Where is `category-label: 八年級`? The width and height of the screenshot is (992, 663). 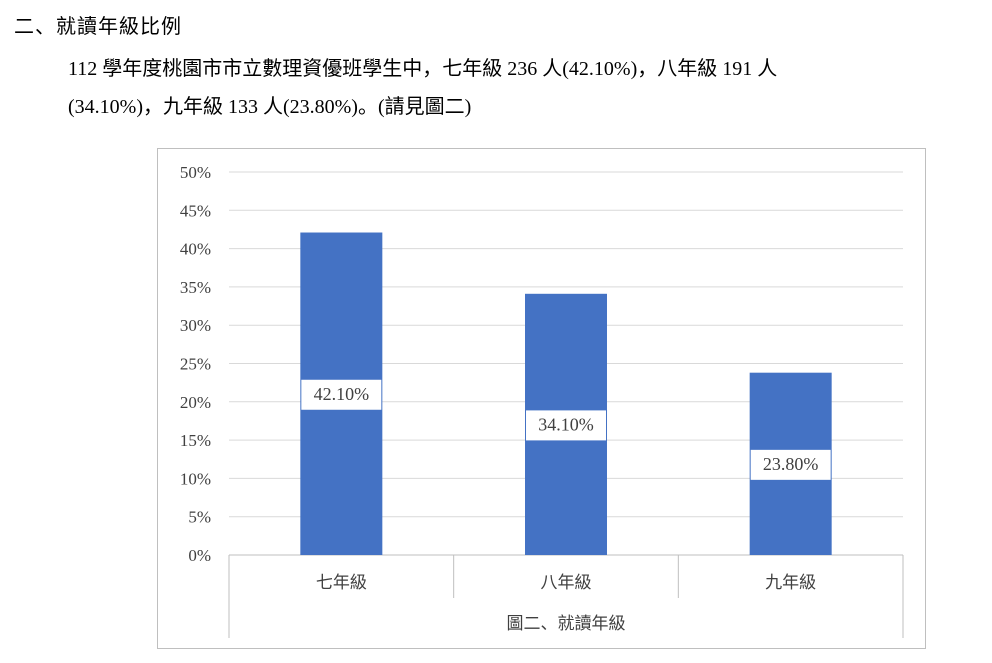
category-label: 八年級 is located at coordinates (566, 582).